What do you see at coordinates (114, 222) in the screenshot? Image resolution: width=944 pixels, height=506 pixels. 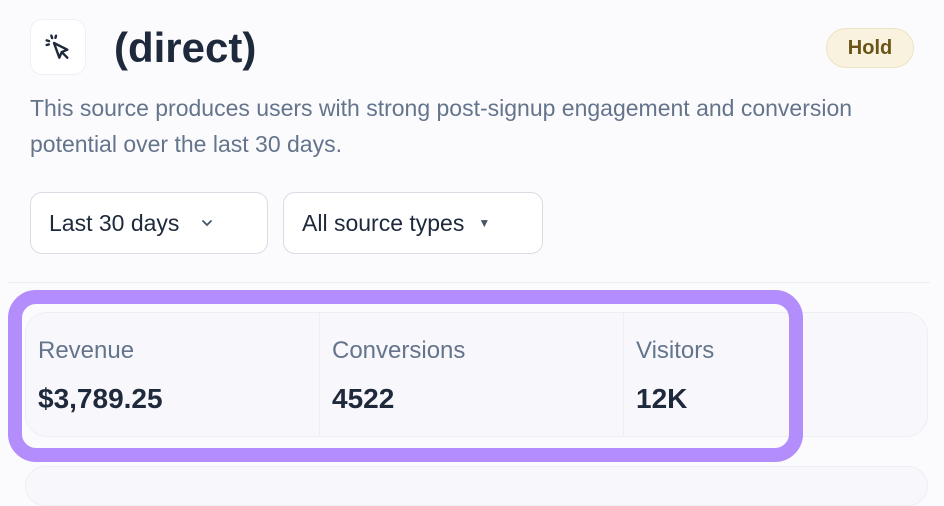 I see `date-range-value: Last 30 days` at bounding box center [114, 222].